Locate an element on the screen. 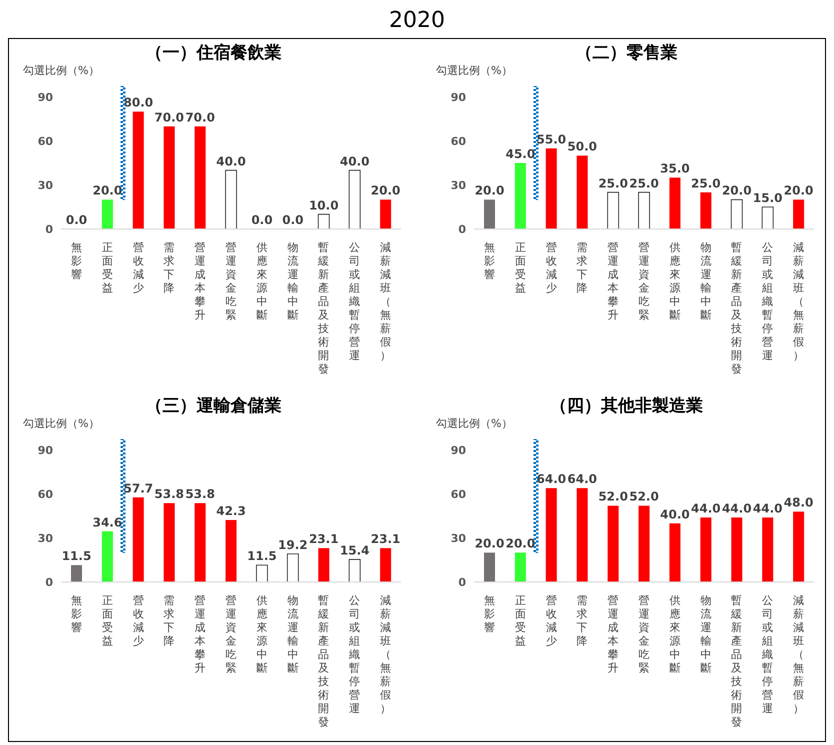 The height and width of the screenshot is (745, 834). data-label: 34.6 is located at coordinates (107, 522).